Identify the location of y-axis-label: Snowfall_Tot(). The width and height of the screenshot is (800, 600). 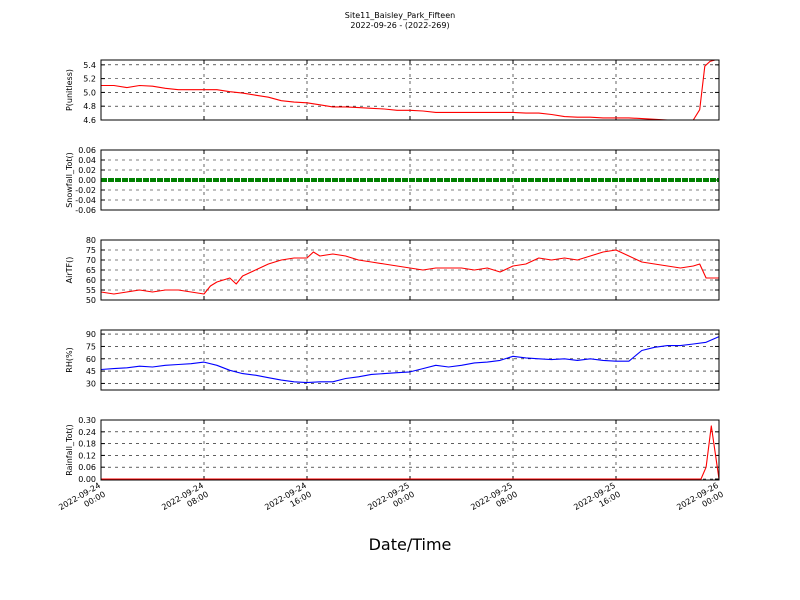
(69, 180).